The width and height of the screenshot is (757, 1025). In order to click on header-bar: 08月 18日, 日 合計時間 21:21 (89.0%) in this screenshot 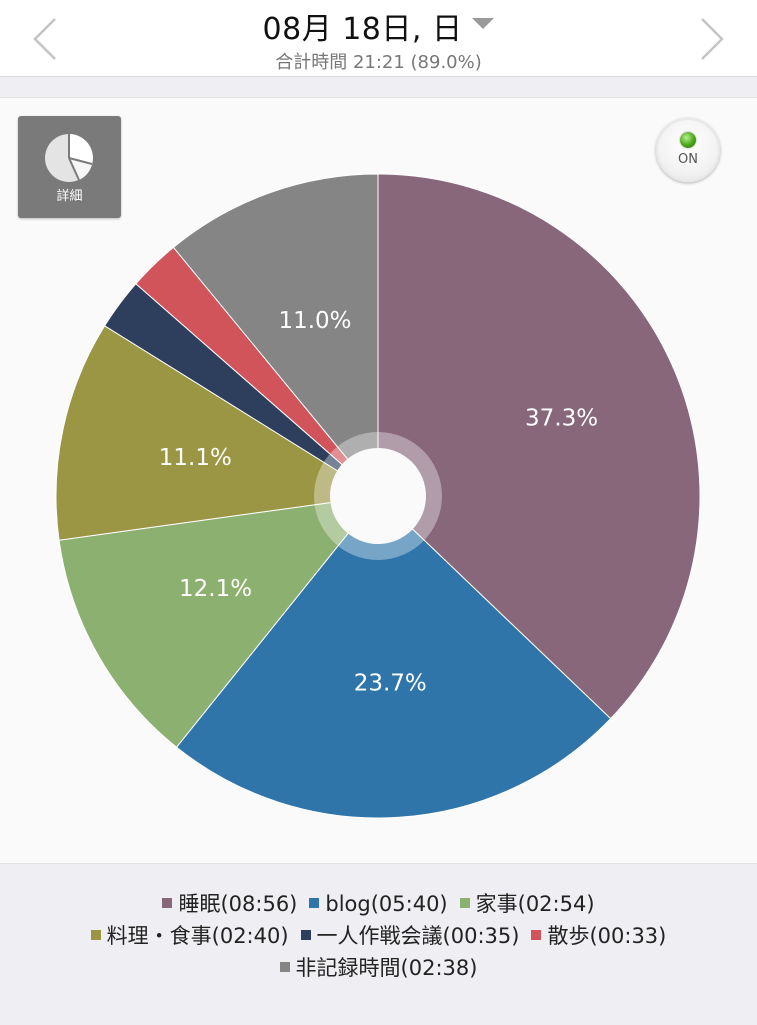, I will do `click(378, 38)`.